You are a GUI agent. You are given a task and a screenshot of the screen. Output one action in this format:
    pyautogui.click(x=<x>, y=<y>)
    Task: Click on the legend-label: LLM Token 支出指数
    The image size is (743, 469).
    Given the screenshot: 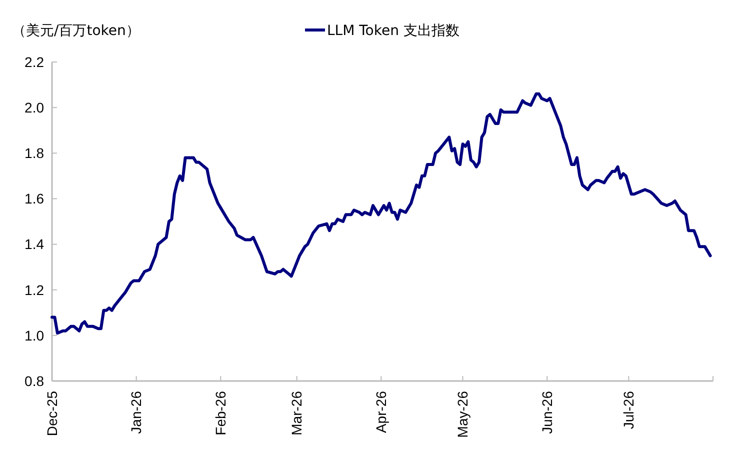 What is the action you would take?
    pyautogui.click(x=393, y=30)
    